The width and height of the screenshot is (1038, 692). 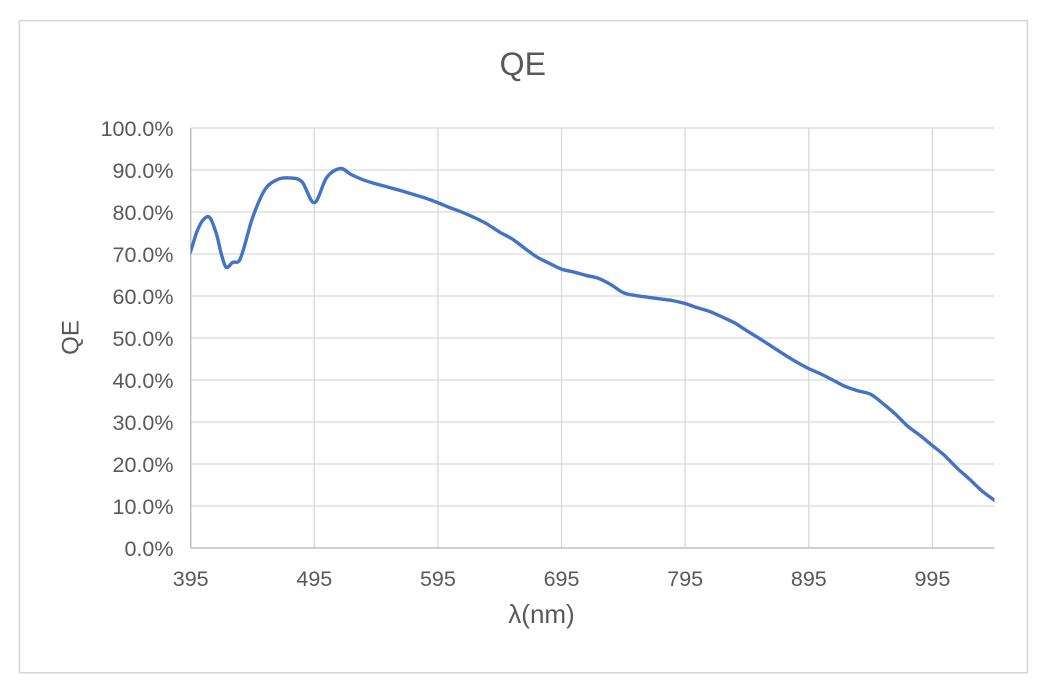 I want to click on svg-text: 90.0%, so click(x=143, y=171).